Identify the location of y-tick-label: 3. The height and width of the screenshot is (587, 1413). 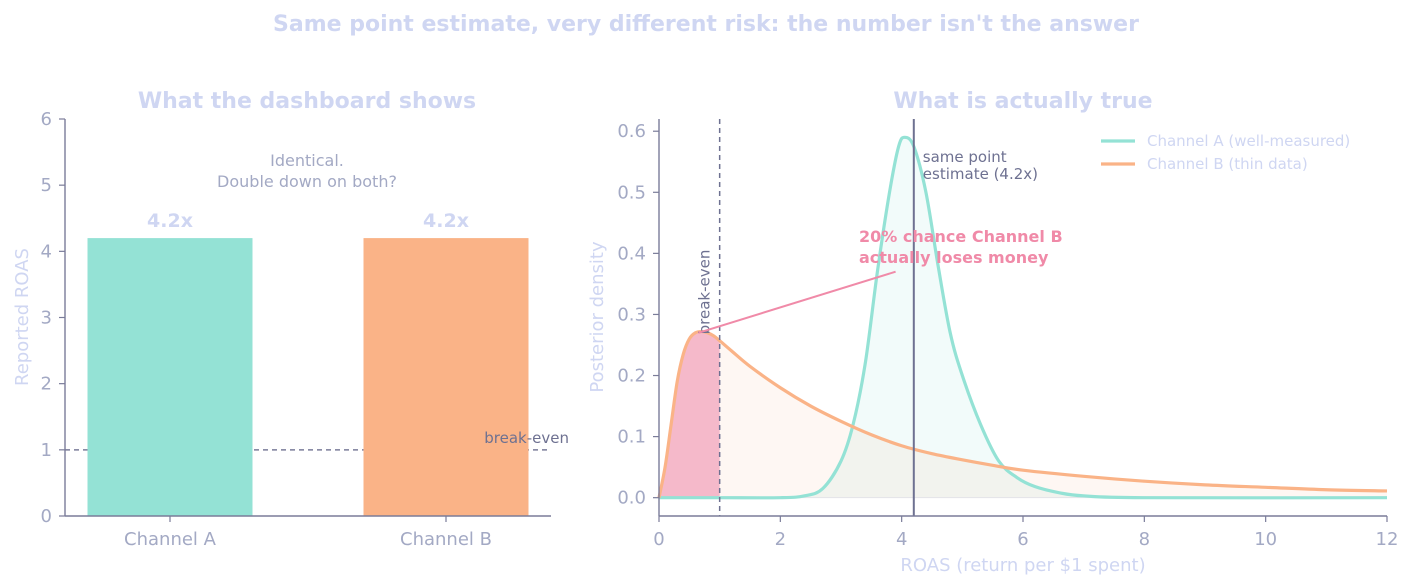
(46, 318).